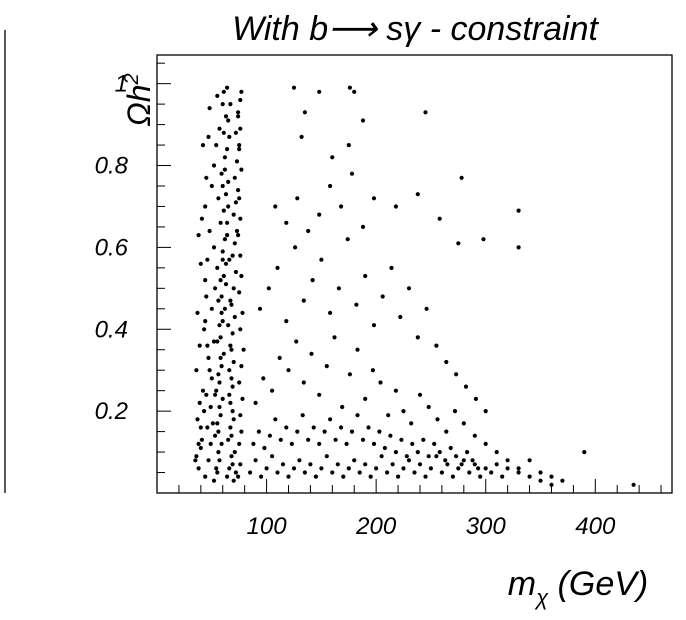 Image resolution: width=686 pixels, height=620 pixels. I want to click on y-tick-label: 0.6, so click(112, 247).